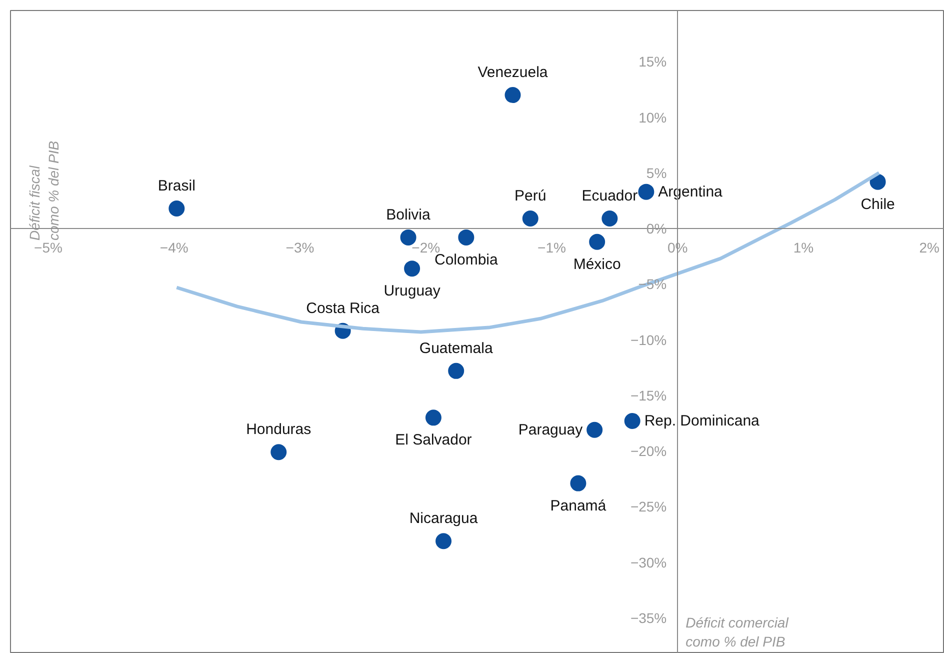 The width and height of the screenshot is (944, 653). Describe the element at coordinates (578, 505) in the screenshot. I see `annotation: Panamá` at that location.